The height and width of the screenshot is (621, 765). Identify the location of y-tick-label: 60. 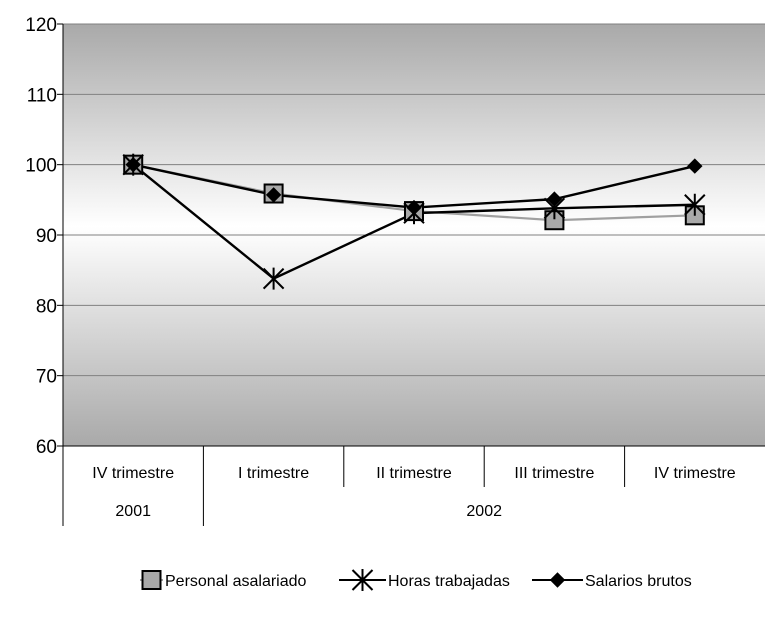
(46, 447).